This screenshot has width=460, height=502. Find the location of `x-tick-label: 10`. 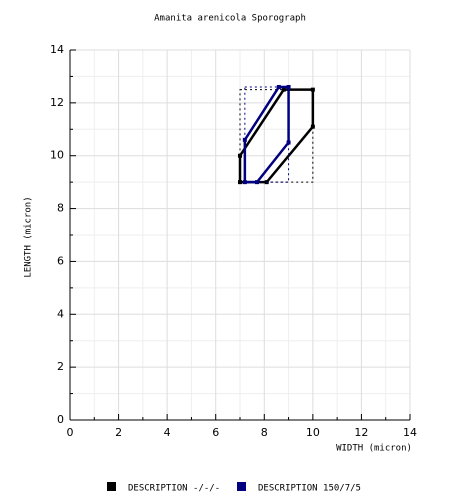

x-tick-label: 10 is located at coordinates (313, 432).